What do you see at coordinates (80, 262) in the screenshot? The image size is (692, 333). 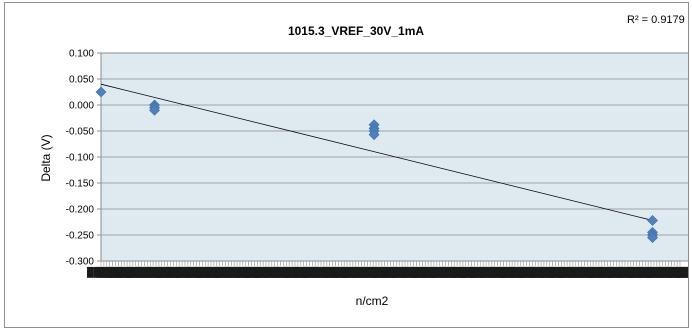 I see `y-tick-label: -0.300` at bounding box center [80, 262].